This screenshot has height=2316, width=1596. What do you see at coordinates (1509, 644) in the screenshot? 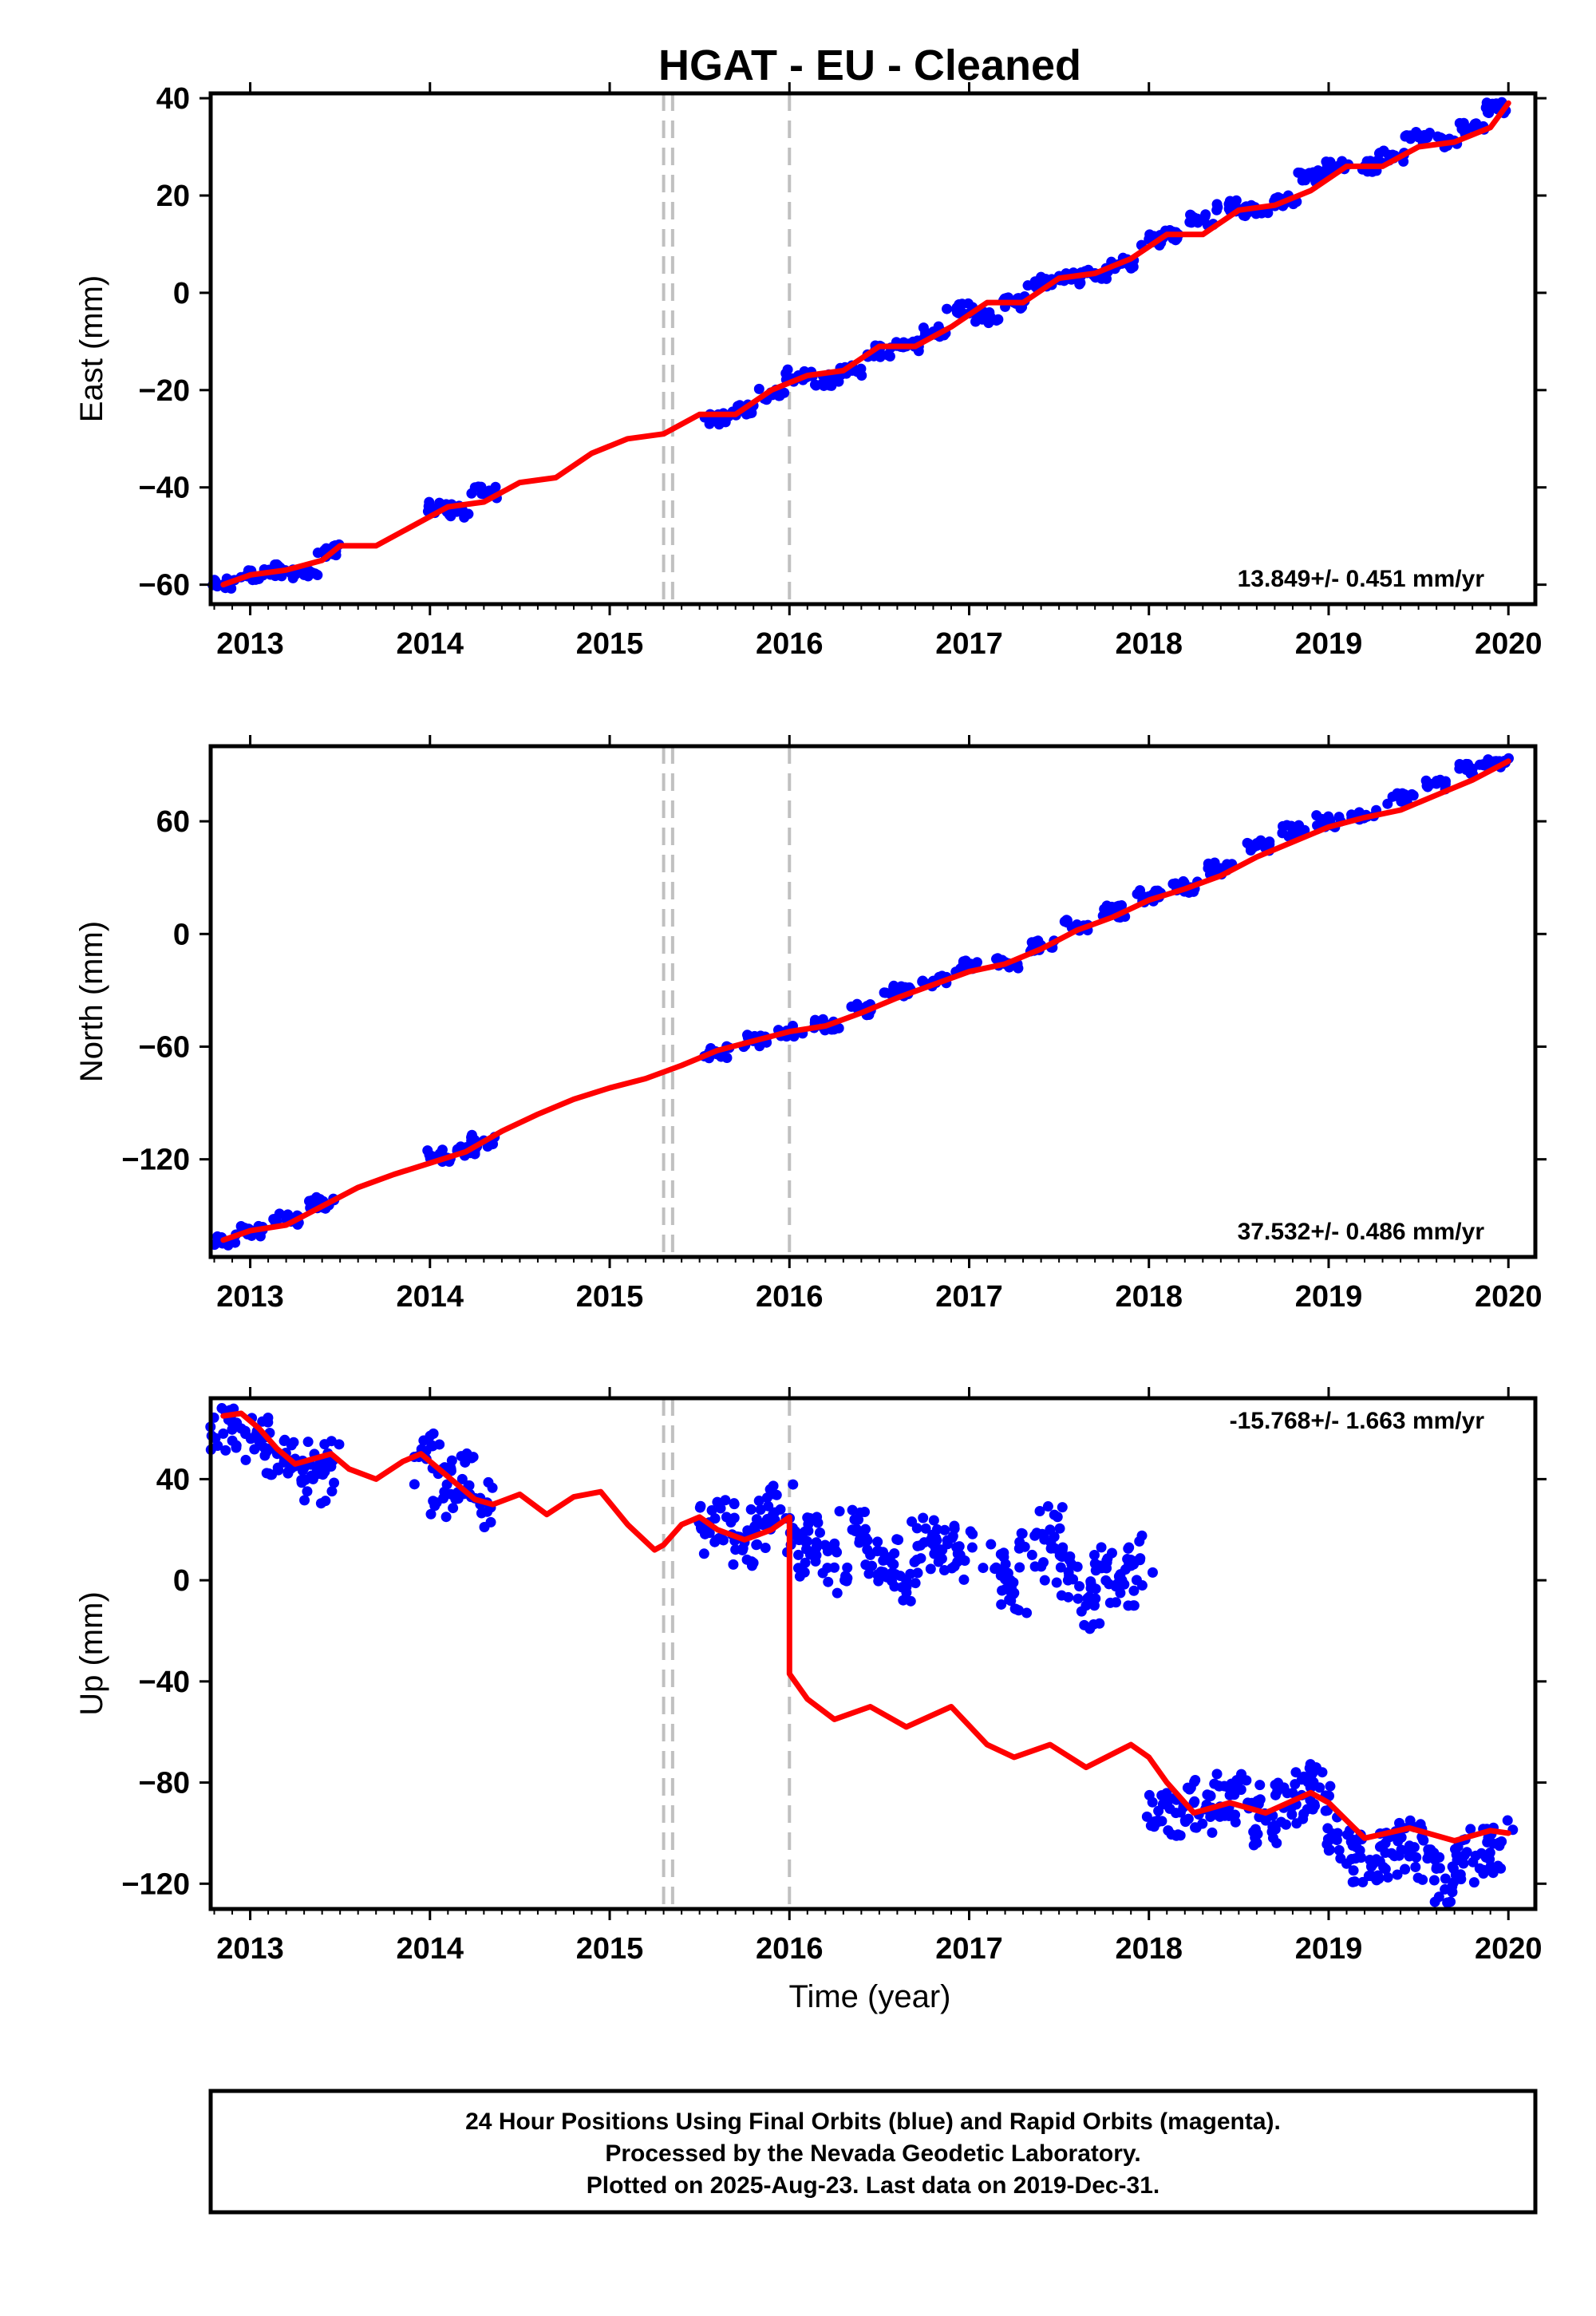
I see `east-x-tick-label: 2020` at bounding box center [1509, 644].